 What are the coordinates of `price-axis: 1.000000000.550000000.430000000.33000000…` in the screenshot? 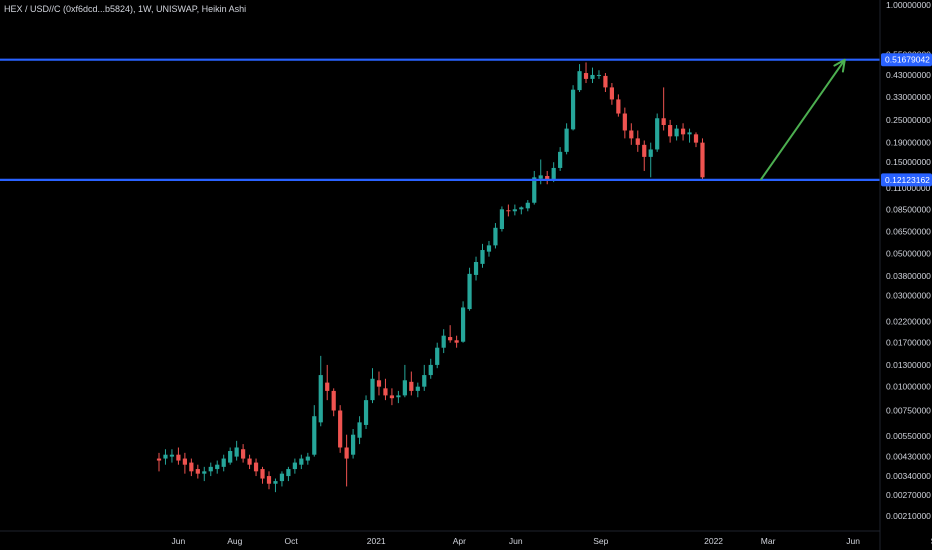 It's located at (908, 260).